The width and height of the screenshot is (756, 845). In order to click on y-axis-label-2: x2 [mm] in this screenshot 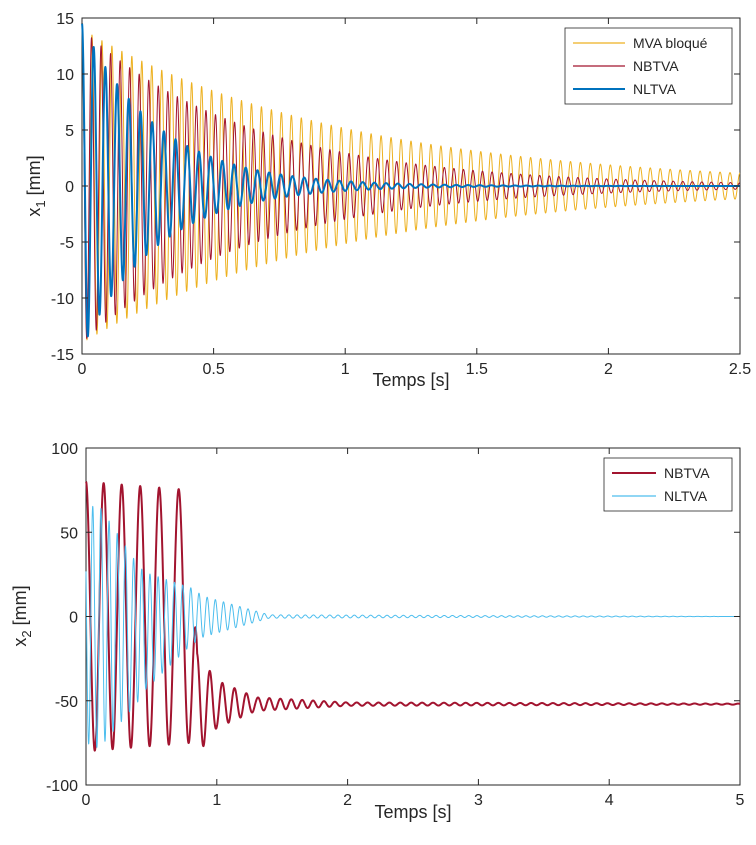, I will do `click(22, 615)`.